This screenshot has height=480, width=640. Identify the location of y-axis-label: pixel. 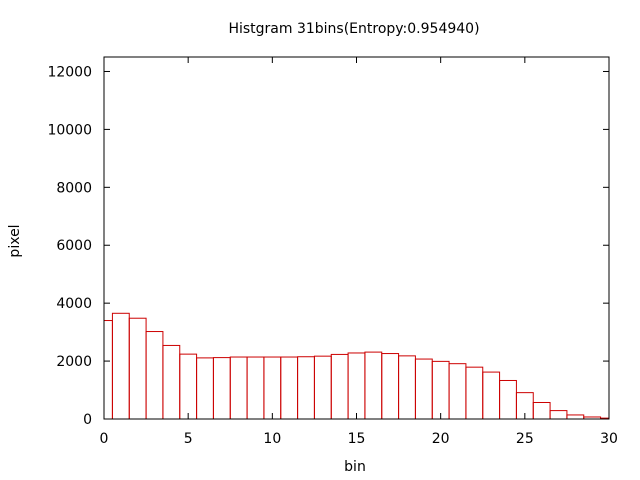
(15, 240).